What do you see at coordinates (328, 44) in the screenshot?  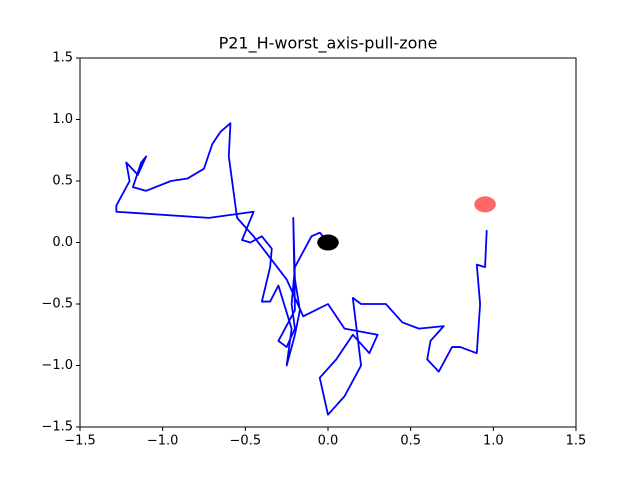 I see `chart-title: P21_H-worst_axis-pull-zone` at bounding box center [328, 44].